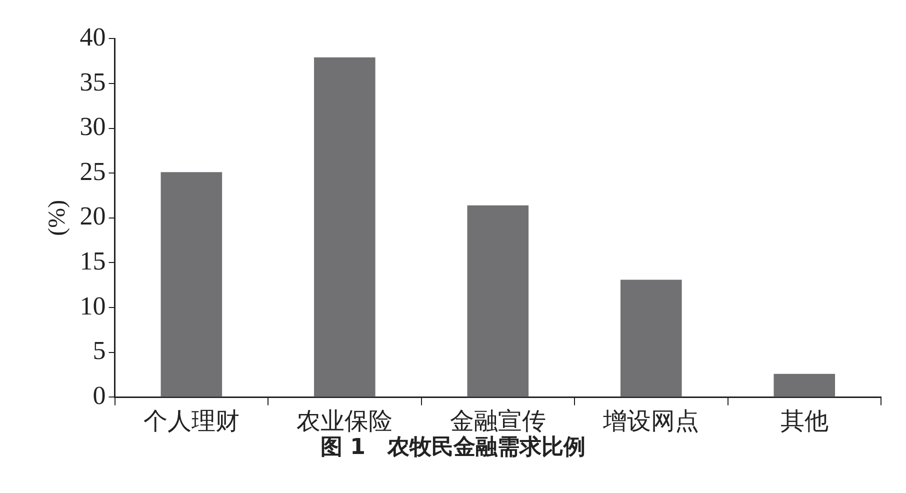 This screenshot has height=493, width=906. Describe the element at coordinates (344, 420) in the screenshot. I see `x-tick-label: 农业保险` at that location.